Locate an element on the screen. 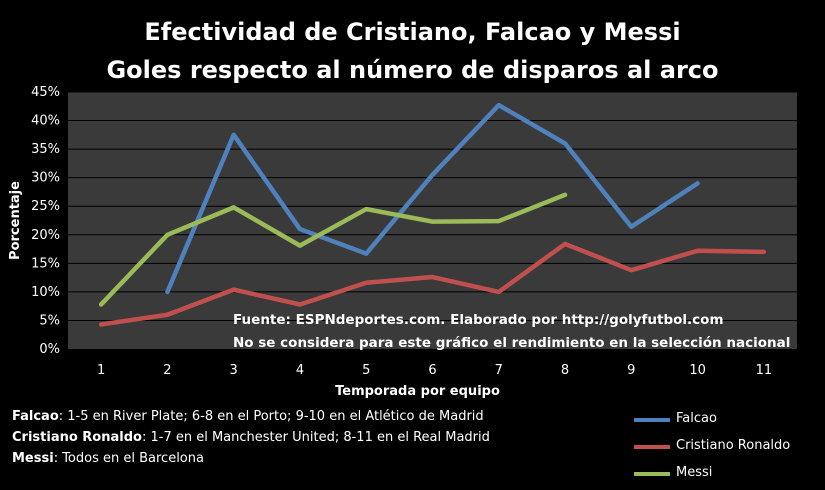  y-tick-label: 30% is located at coordinates (45, 178).